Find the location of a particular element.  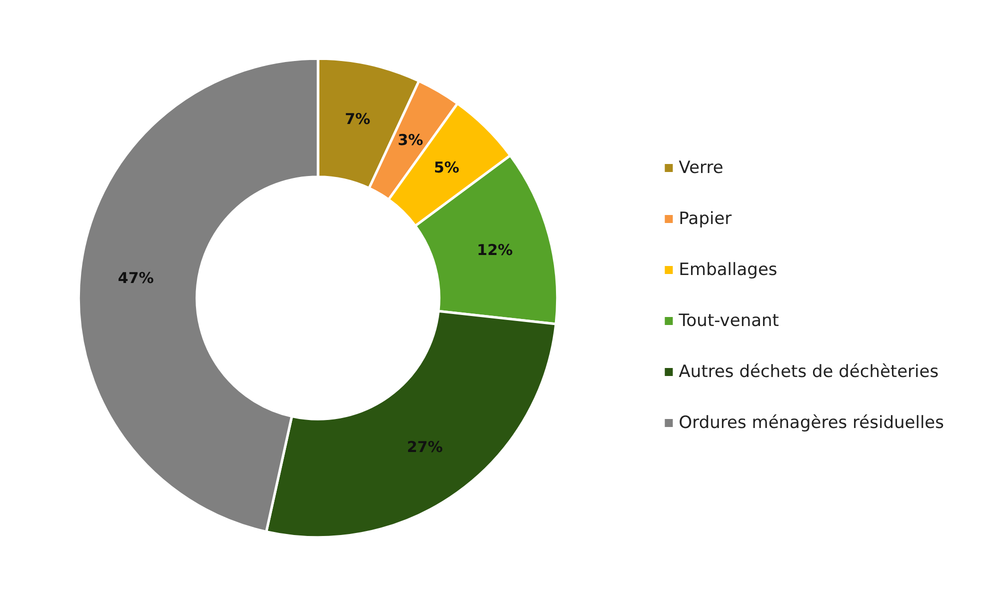

legend-label: Ordures ménagères résiduelles is located at coordinates (811, 423).